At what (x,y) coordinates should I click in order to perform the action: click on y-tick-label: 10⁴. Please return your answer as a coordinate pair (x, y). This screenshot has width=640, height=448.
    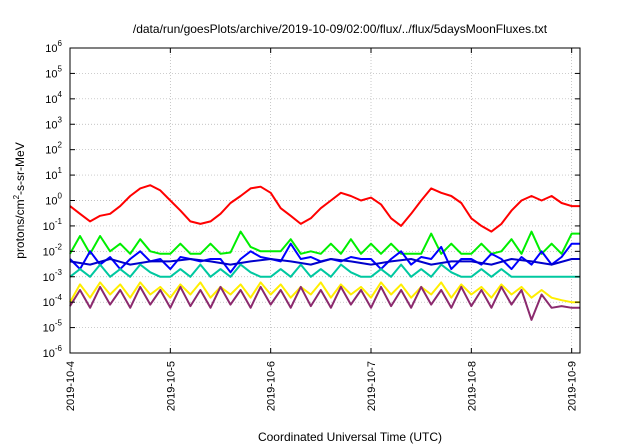
    Looking at the image, I should click on (53, 98).